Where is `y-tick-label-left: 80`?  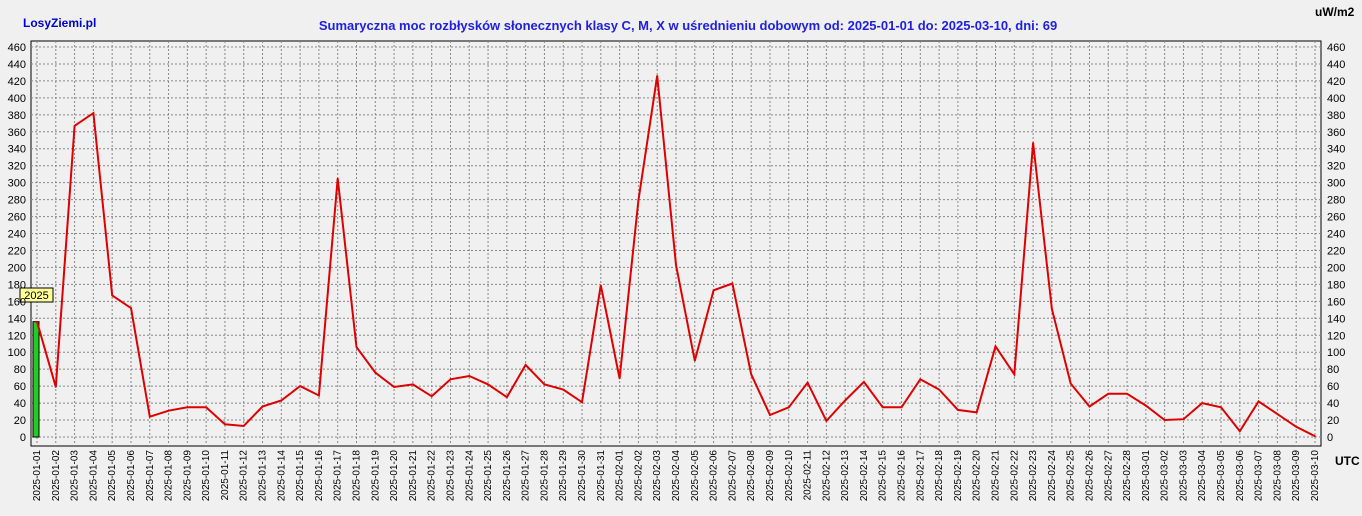
y-tick-label-left: 80 is located at coordinates (20, 370).